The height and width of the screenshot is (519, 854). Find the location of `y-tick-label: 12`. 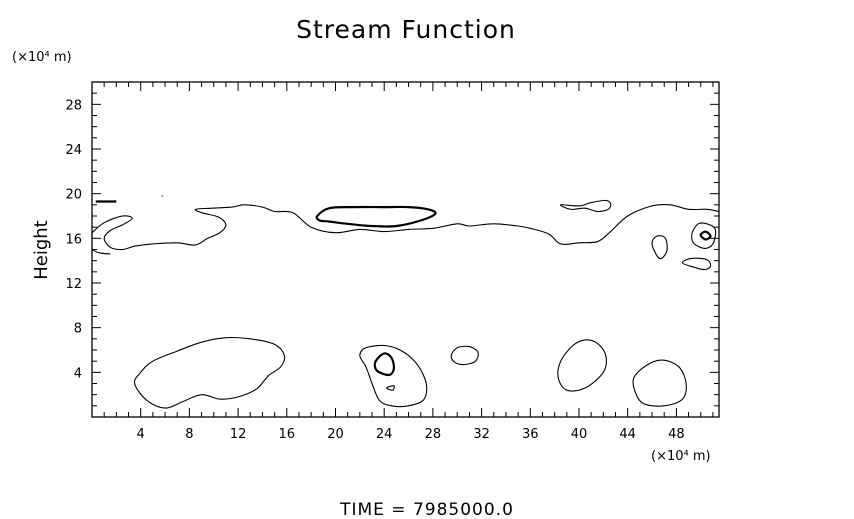

y-tick-label: 12 is located at coordinates (73, 284).